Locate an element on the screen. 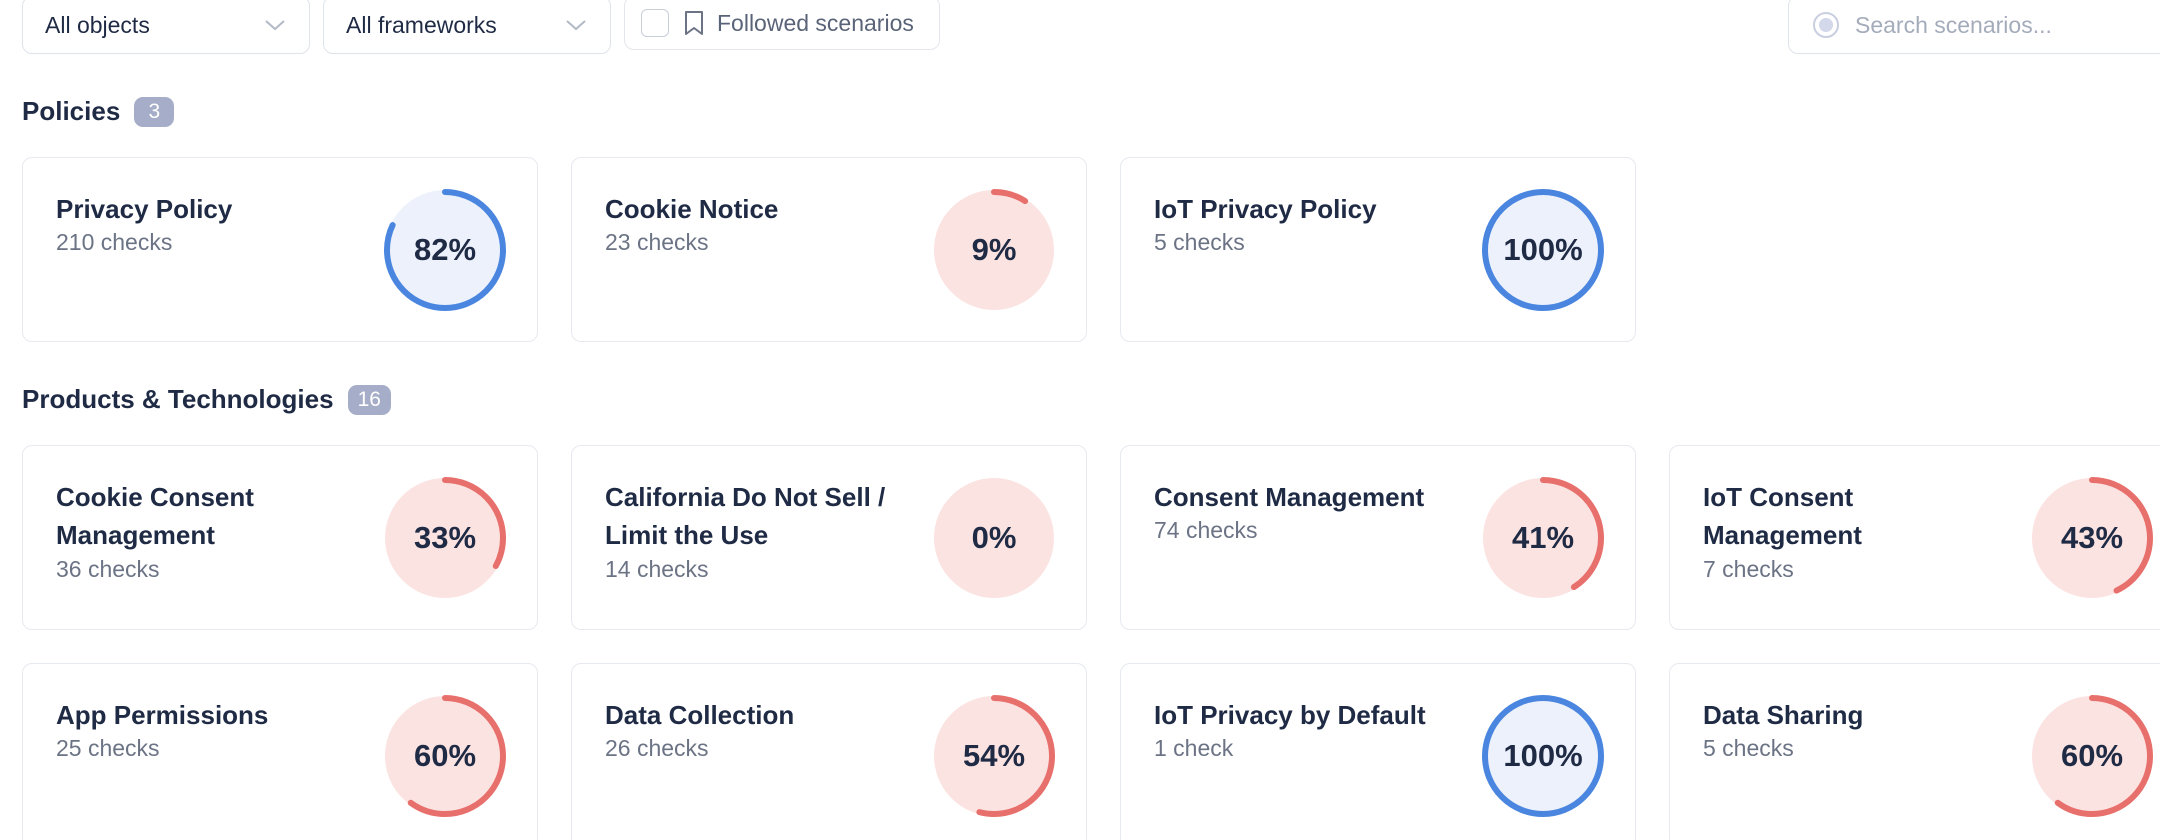 The height and width of the screenshot is (840, 2160). checks-count: 23 checks is located at coordinates (657, 242).